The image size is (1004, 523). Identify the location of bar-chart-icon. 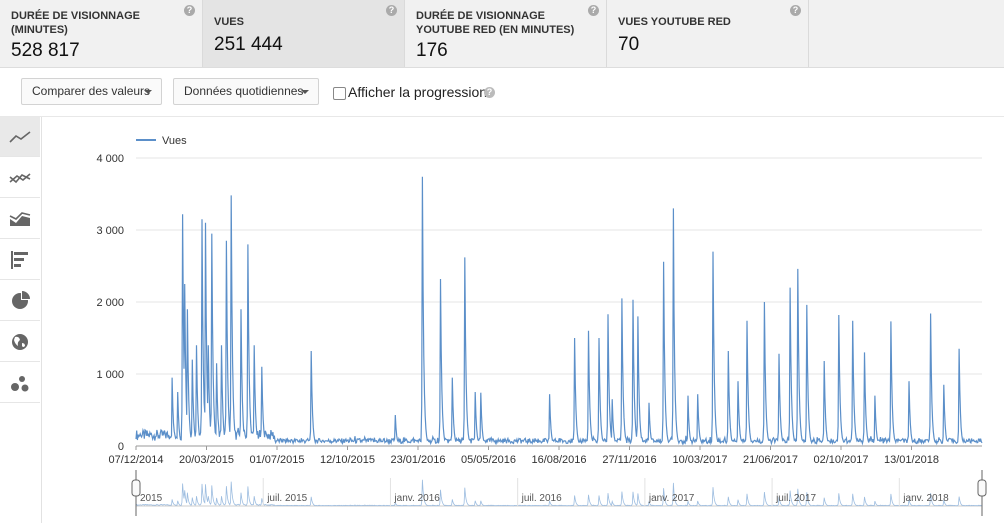
(19, 259).